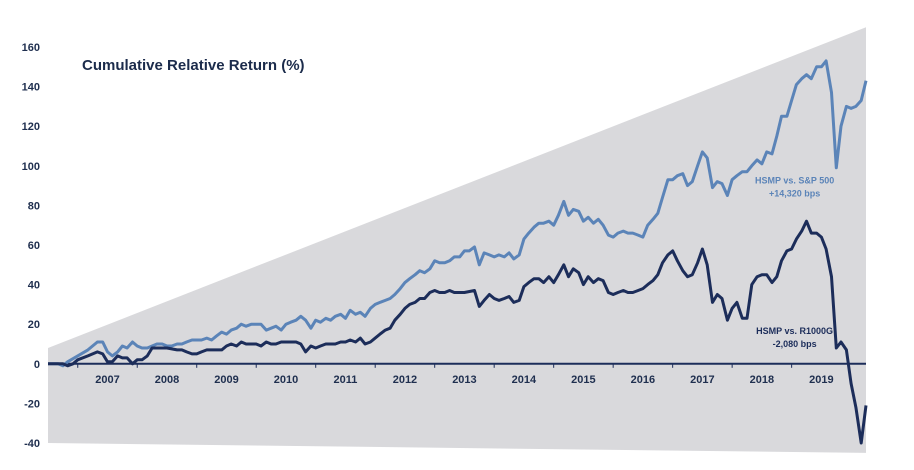  I want to click on annotation-1-line-2: +14,320 bps, so click(794, 194).